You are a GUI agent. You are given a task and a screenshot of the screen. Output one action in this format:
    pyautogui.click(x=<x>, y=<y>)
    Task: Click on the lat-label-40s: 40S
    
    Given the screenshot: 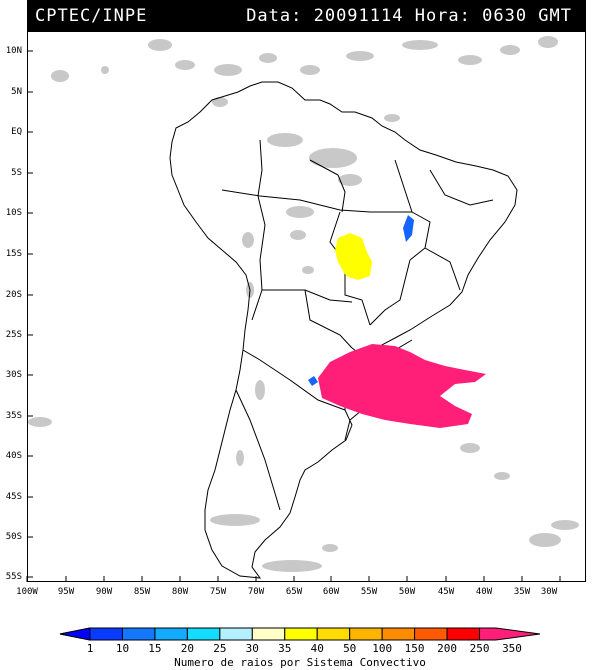 What is the action you would take?
    pyautogui.click(x=13, y=456)
    